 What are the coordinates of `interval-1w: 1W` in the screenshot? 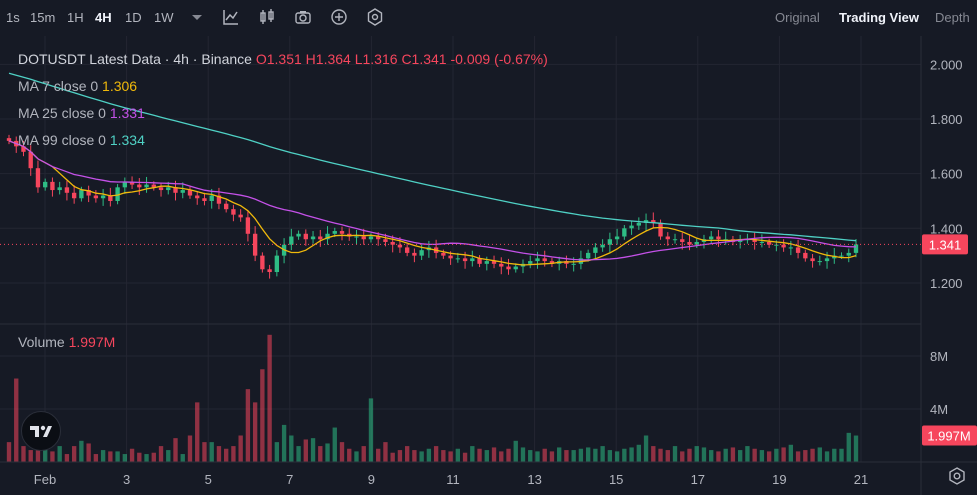 It's located at (164, 17).